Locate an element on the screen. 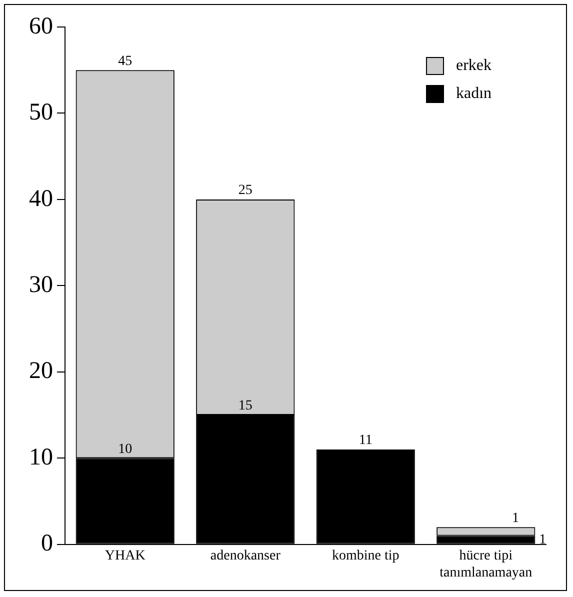 The height and width of the screenshot is (597, 573). data-label: 11 is located at coordinates (365, 440).